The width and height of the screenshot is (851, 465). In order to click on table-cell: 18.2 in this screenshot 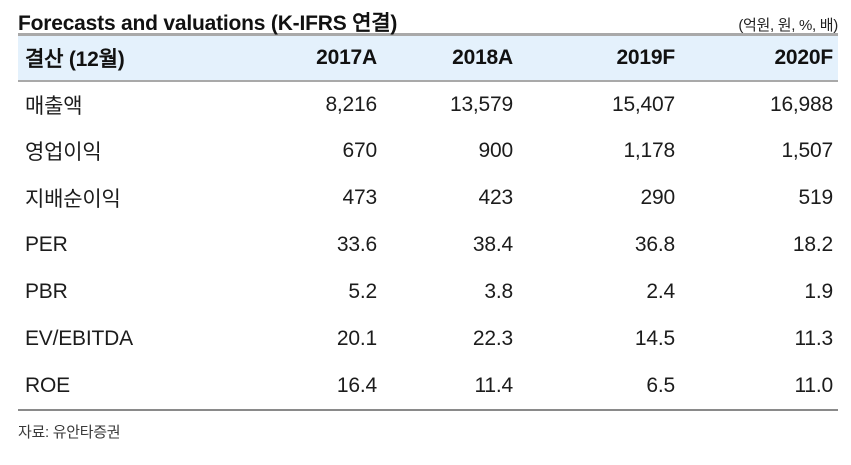, I will do `click(812, 244)`.